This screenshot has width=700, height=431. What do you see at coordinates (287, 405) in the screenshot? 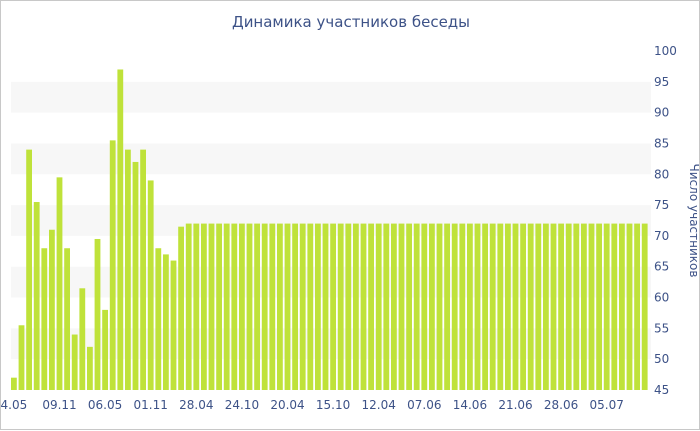
I see `x-tick-label: 20.04` at bounding box center [287, 405].